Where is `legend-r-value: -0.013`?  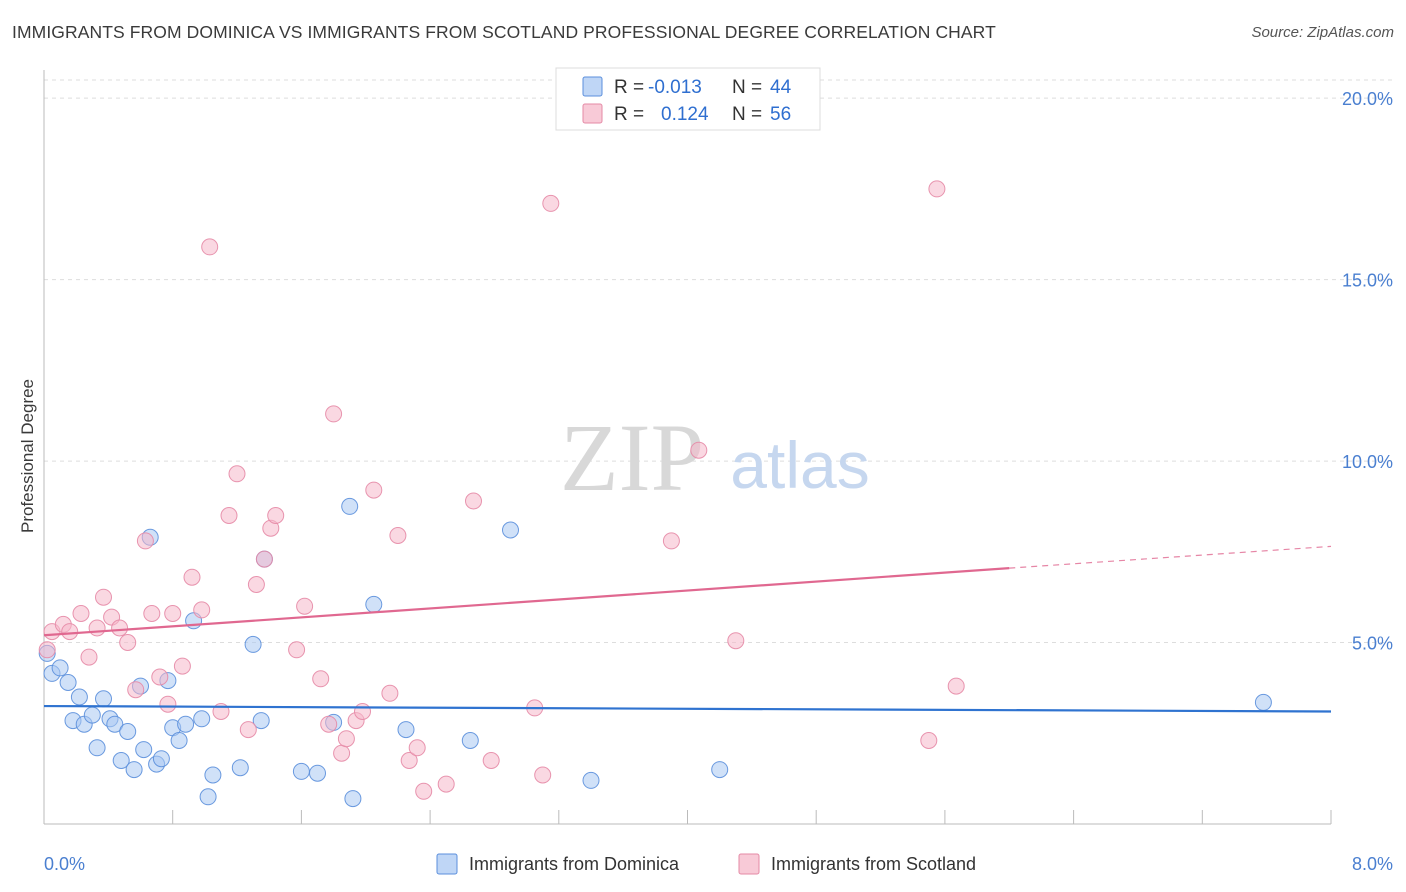 legend-r-value: -0.013 is located at coordinates (675, 87).